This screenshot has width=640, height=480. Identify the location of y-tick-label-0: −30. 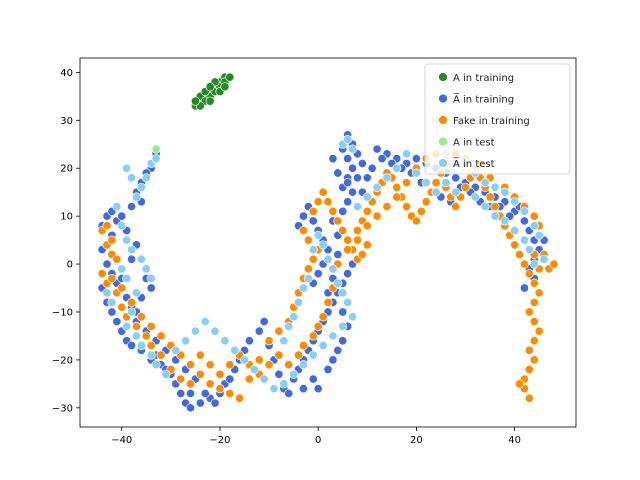
(62, 408).